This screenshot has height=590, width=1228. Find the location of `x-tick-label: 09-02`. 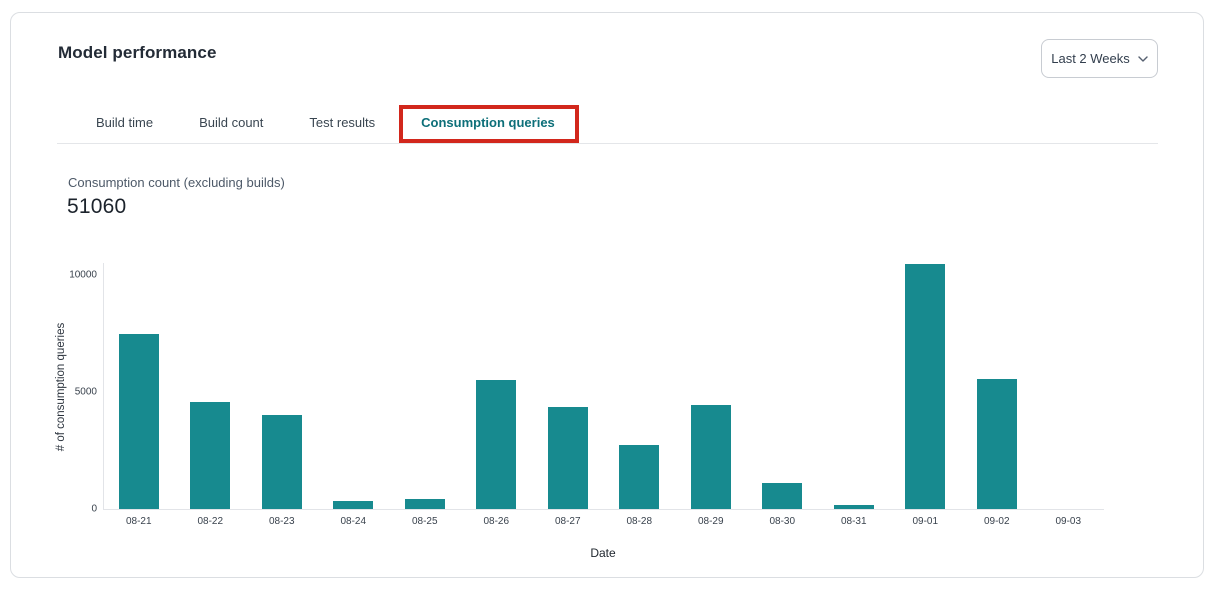

x-tick-label: 09-02 is located at coordinates (996, 521).